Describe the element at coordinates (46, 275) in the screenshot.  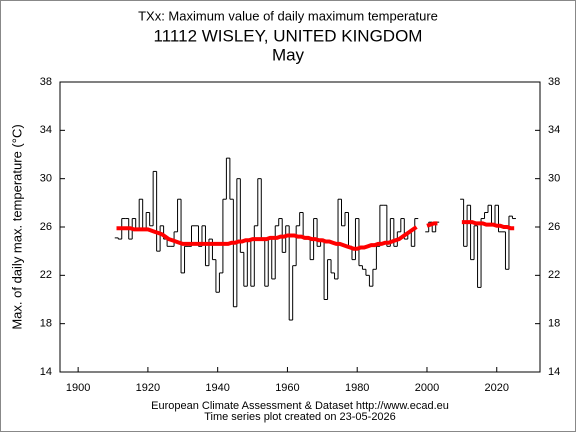
I see `y-tick-label: 22` at that location.